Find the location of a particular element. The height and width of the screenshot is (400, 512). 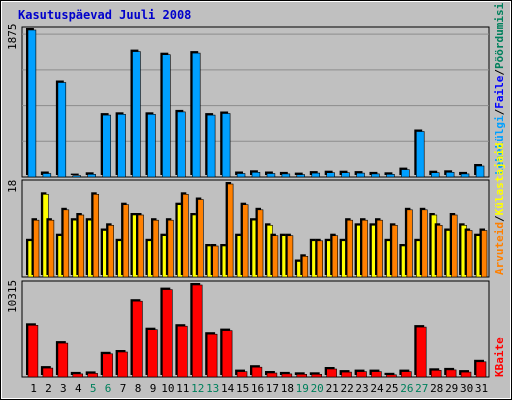

legend-kbytes: KBaite is located at coordinates (499, 357).